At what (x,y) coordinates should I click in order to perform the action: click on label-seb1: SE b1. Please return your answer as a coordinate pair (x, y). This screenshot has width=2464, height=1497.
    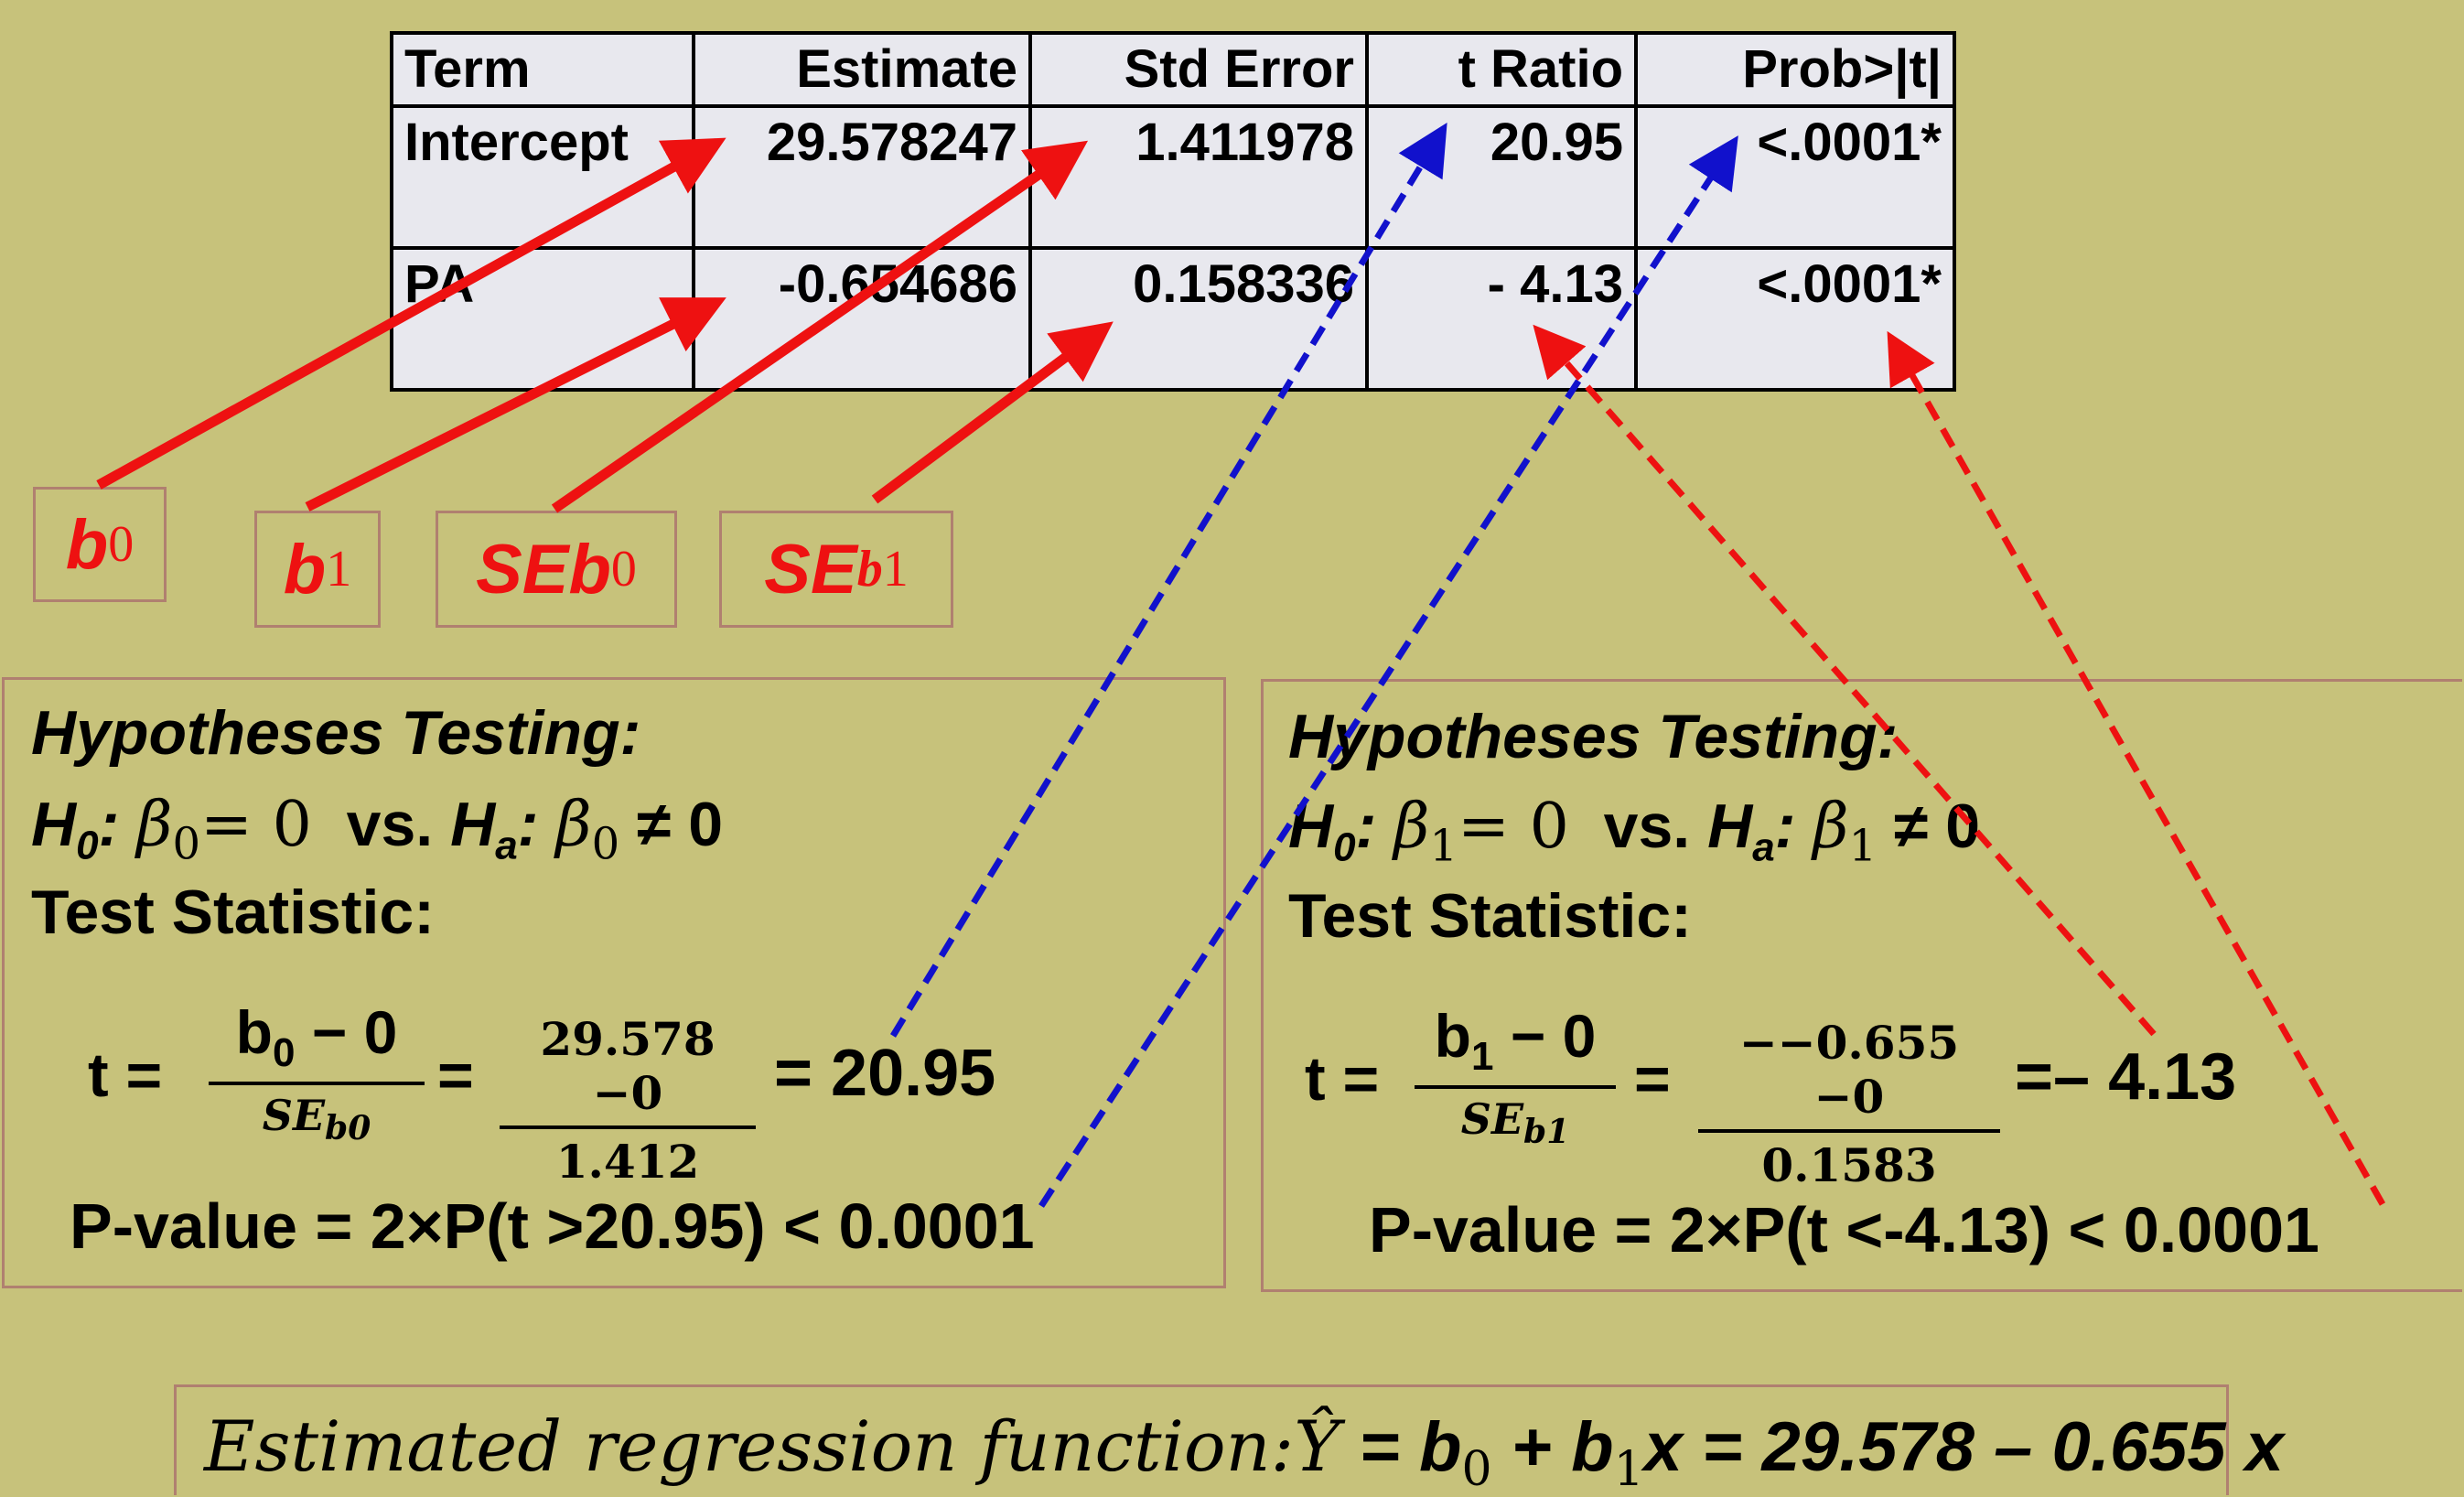
    Looking at the image, I should click on (836, 569).